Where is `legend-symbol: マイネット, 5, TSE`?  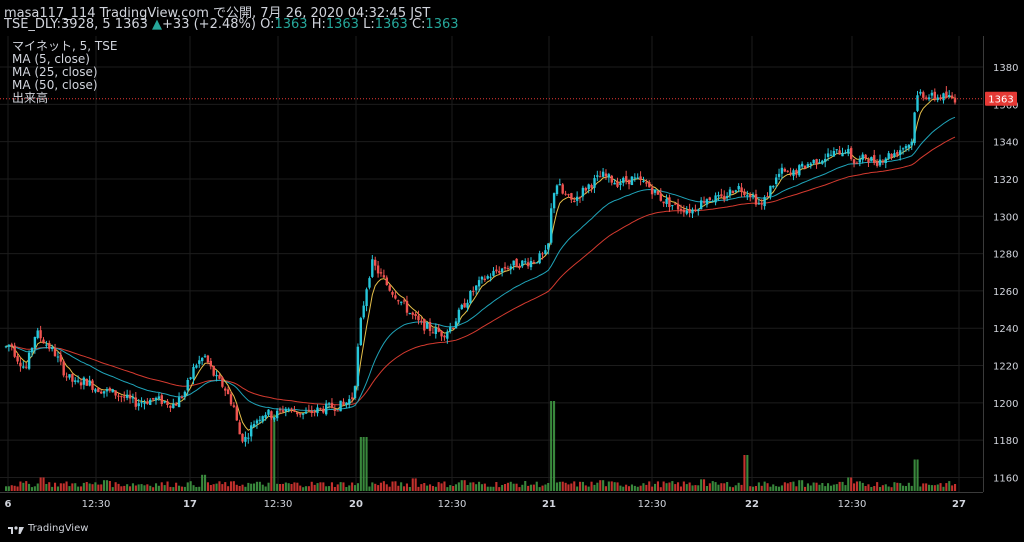
legend-symbol: マイネット, 5, TSE is located at coordinates (65, 46).